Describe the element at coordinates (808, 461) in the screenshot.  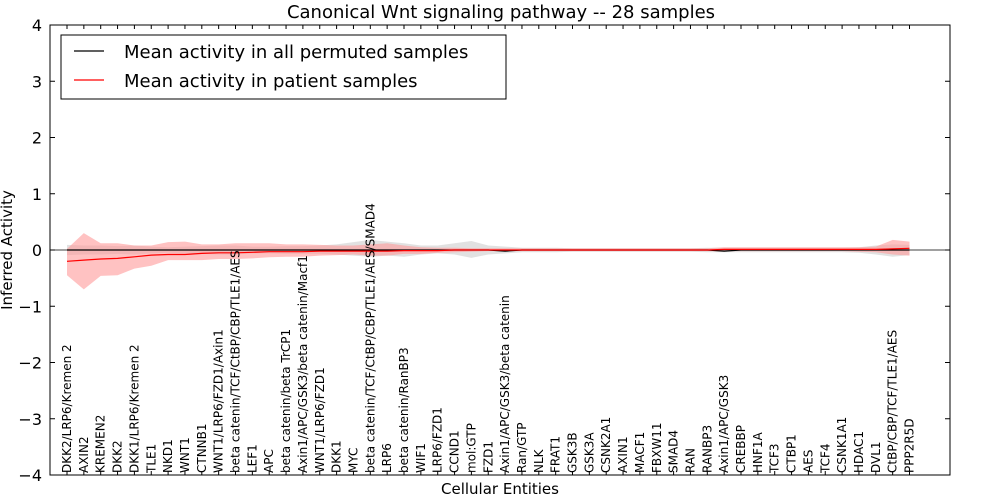
I see `x-tick-label: AES` at that location.